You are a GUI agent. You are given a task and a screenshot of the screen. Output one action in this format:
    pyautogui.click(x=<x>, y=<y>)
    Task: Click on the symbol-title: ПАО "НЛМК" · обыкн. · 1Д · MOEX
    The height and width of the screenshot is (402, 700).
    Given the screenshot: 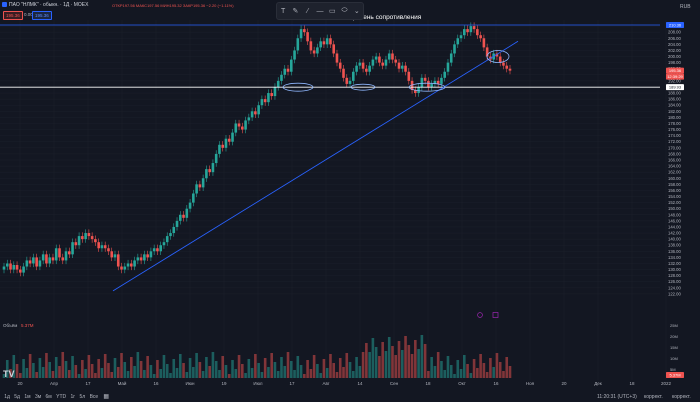 What is the action you would take?
    pyautogui.click(x=49, y=5)
    